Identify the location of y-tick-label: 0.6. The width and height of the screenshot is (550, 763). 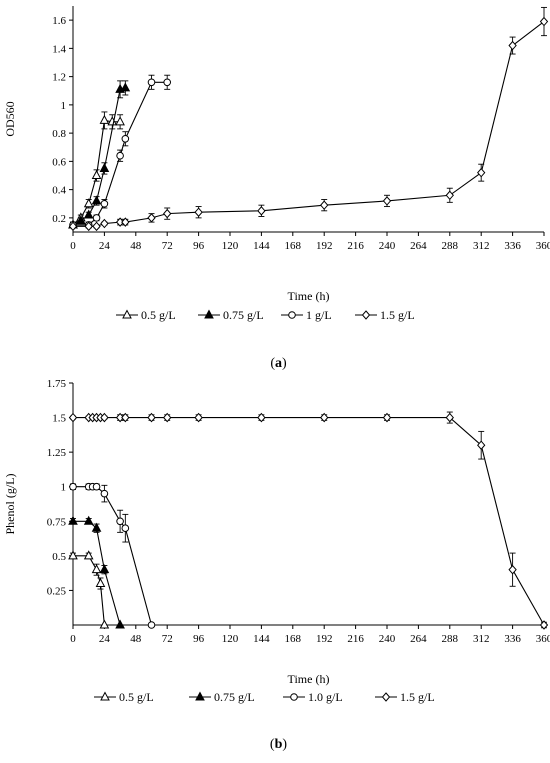
(59, 162).